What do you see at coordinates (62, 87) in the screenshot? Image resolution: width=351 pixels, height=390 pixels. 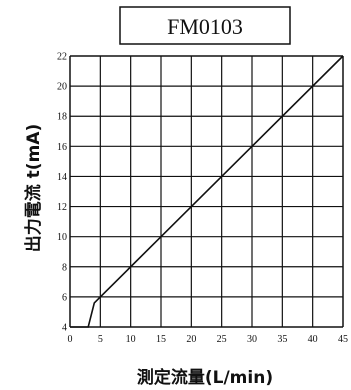 I see `y-tick-label: 20` at bounding box center [62, 87].